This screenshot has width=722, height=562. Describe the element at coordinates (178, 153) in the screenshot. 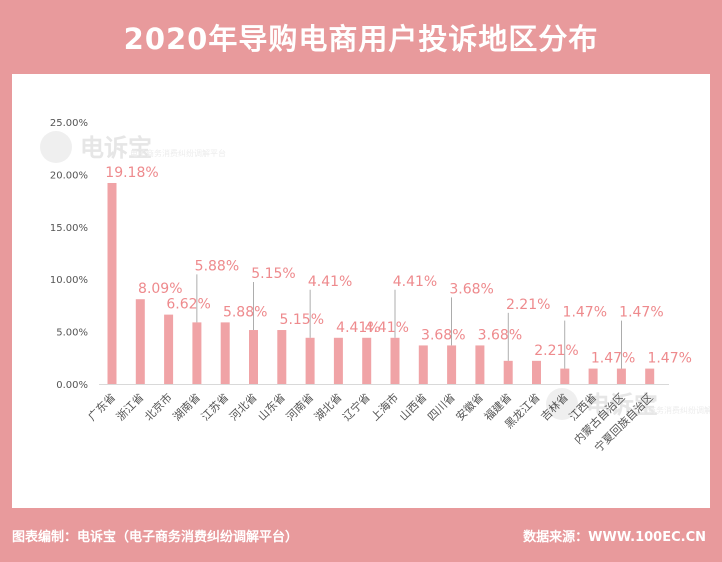

I see `watermark-sub: 电子商务消费纠纷调解平台` at that location.